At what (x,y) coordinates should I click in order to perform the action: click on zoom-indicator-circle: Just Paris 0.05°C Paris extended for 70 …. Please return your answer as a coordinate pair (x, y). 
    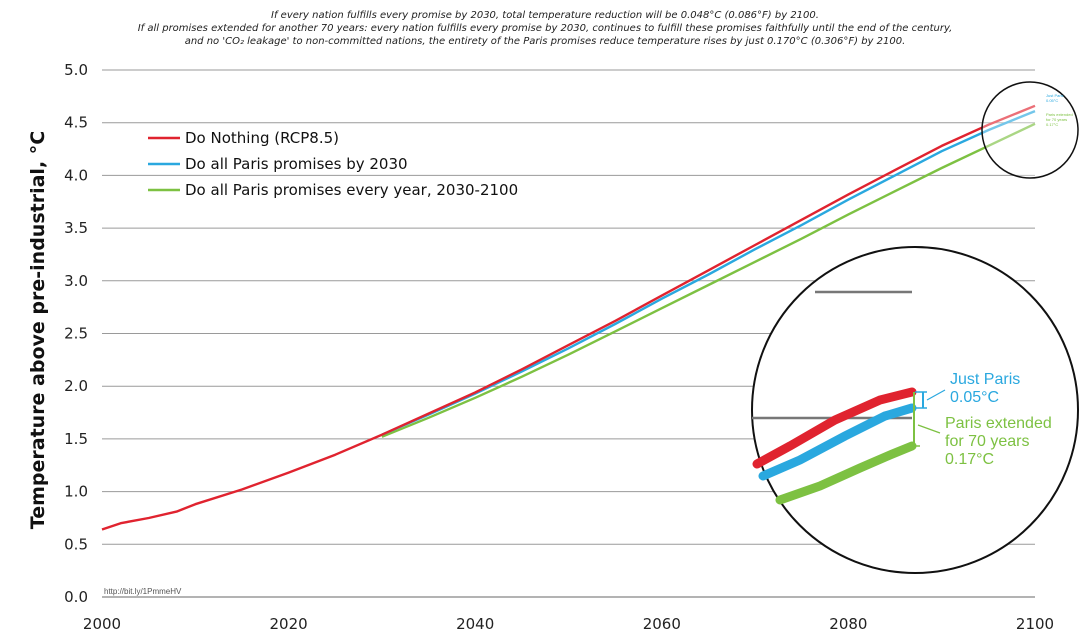
    Looking at the image, I should click on (1030, 130).